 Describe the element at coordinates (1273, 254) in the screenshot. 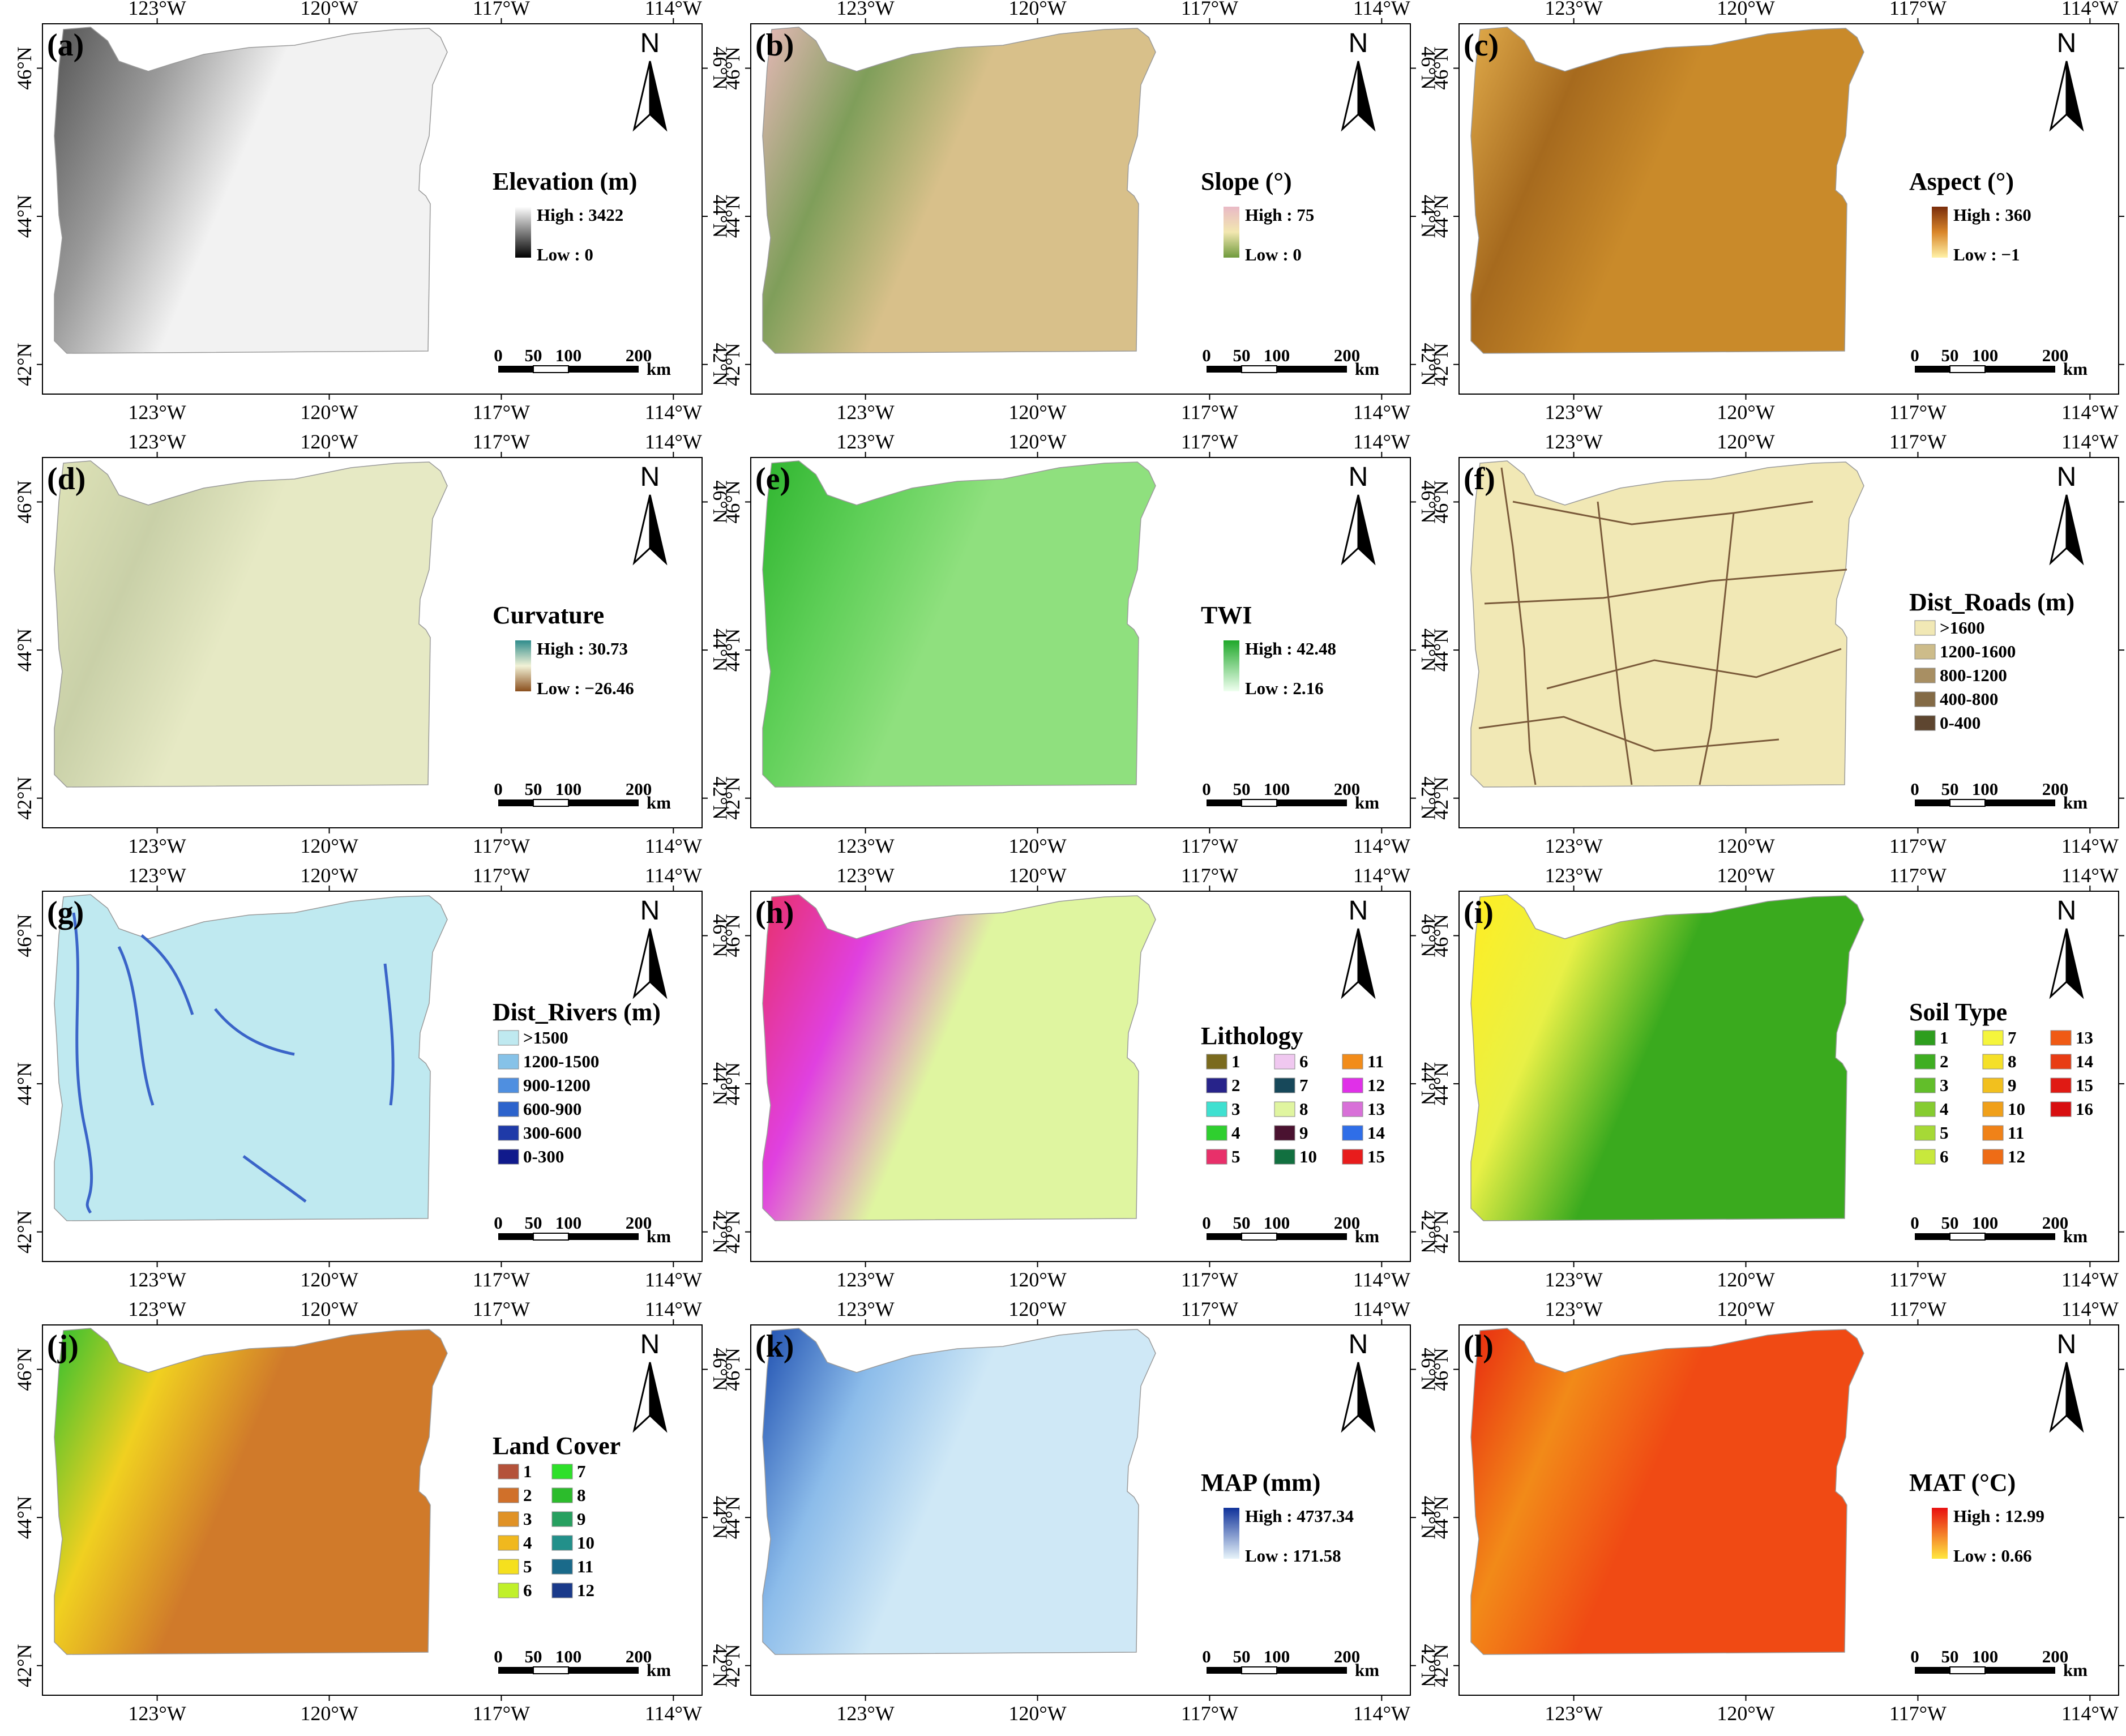

I see `legend-low: Low : 0` at that location.